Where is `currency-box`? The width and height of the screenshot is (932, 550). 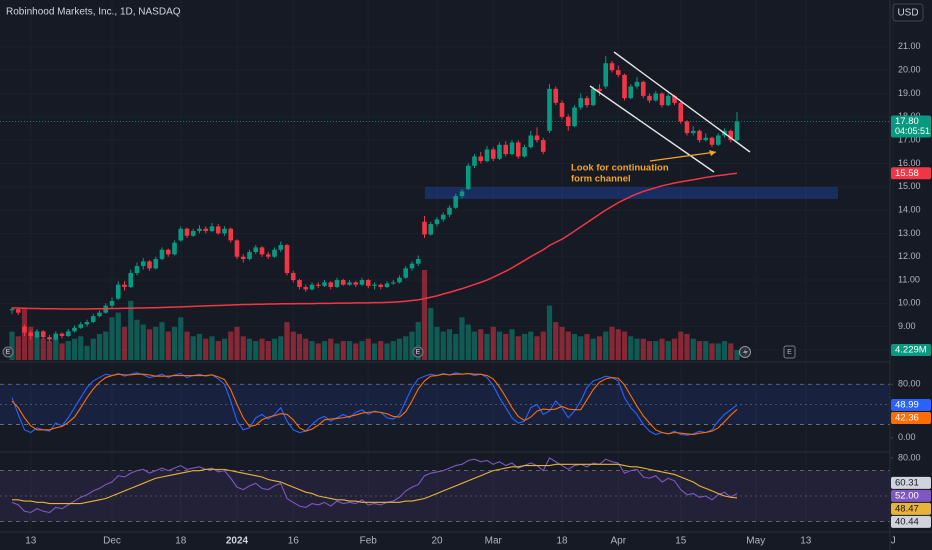
currency-box is located at coordinates (908, 12).